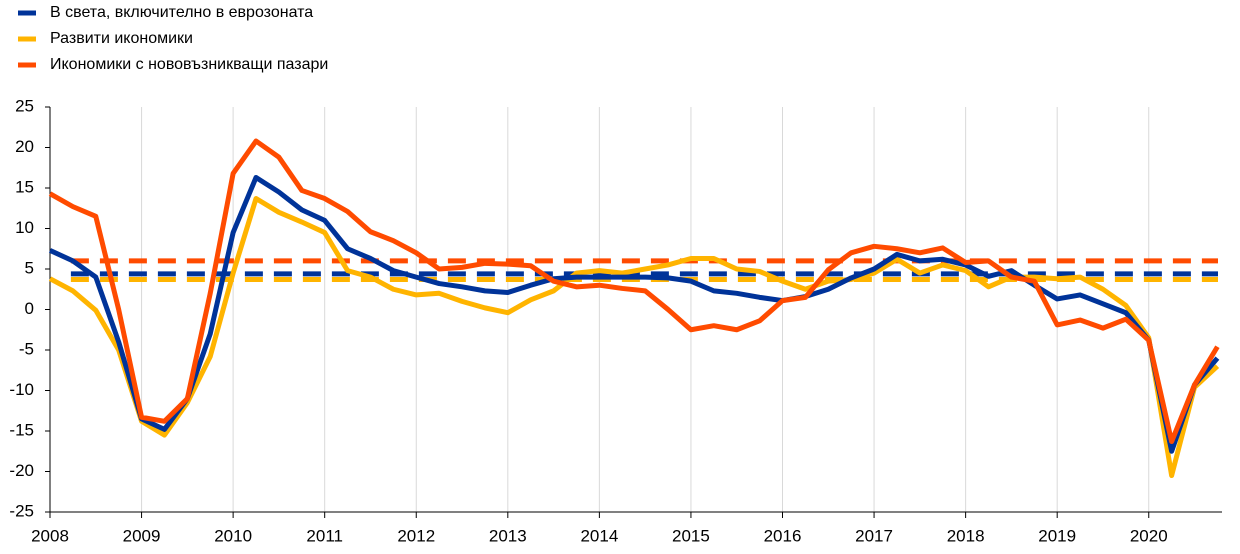 The height and width of the screenshot is (554, 1240). I want to click on y-tick-label: 0, so click(29, 308).